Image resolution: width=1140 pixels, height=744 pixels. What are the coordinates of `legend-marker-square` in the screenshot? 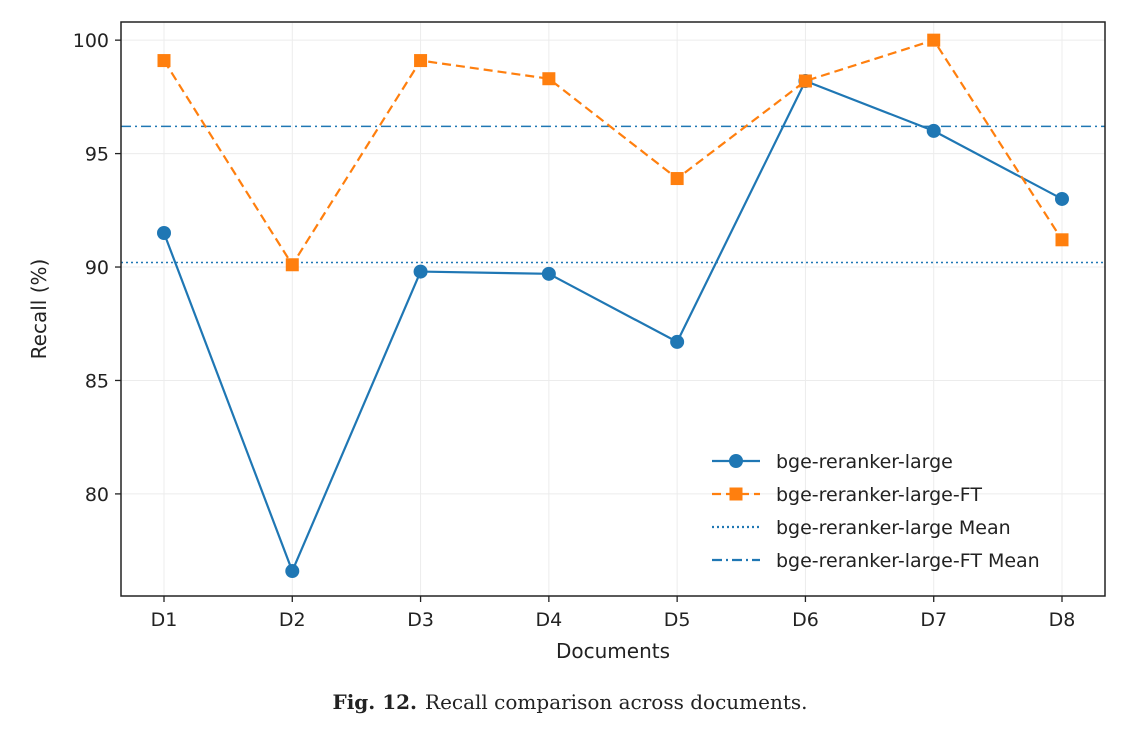 It's located at (736, 494).